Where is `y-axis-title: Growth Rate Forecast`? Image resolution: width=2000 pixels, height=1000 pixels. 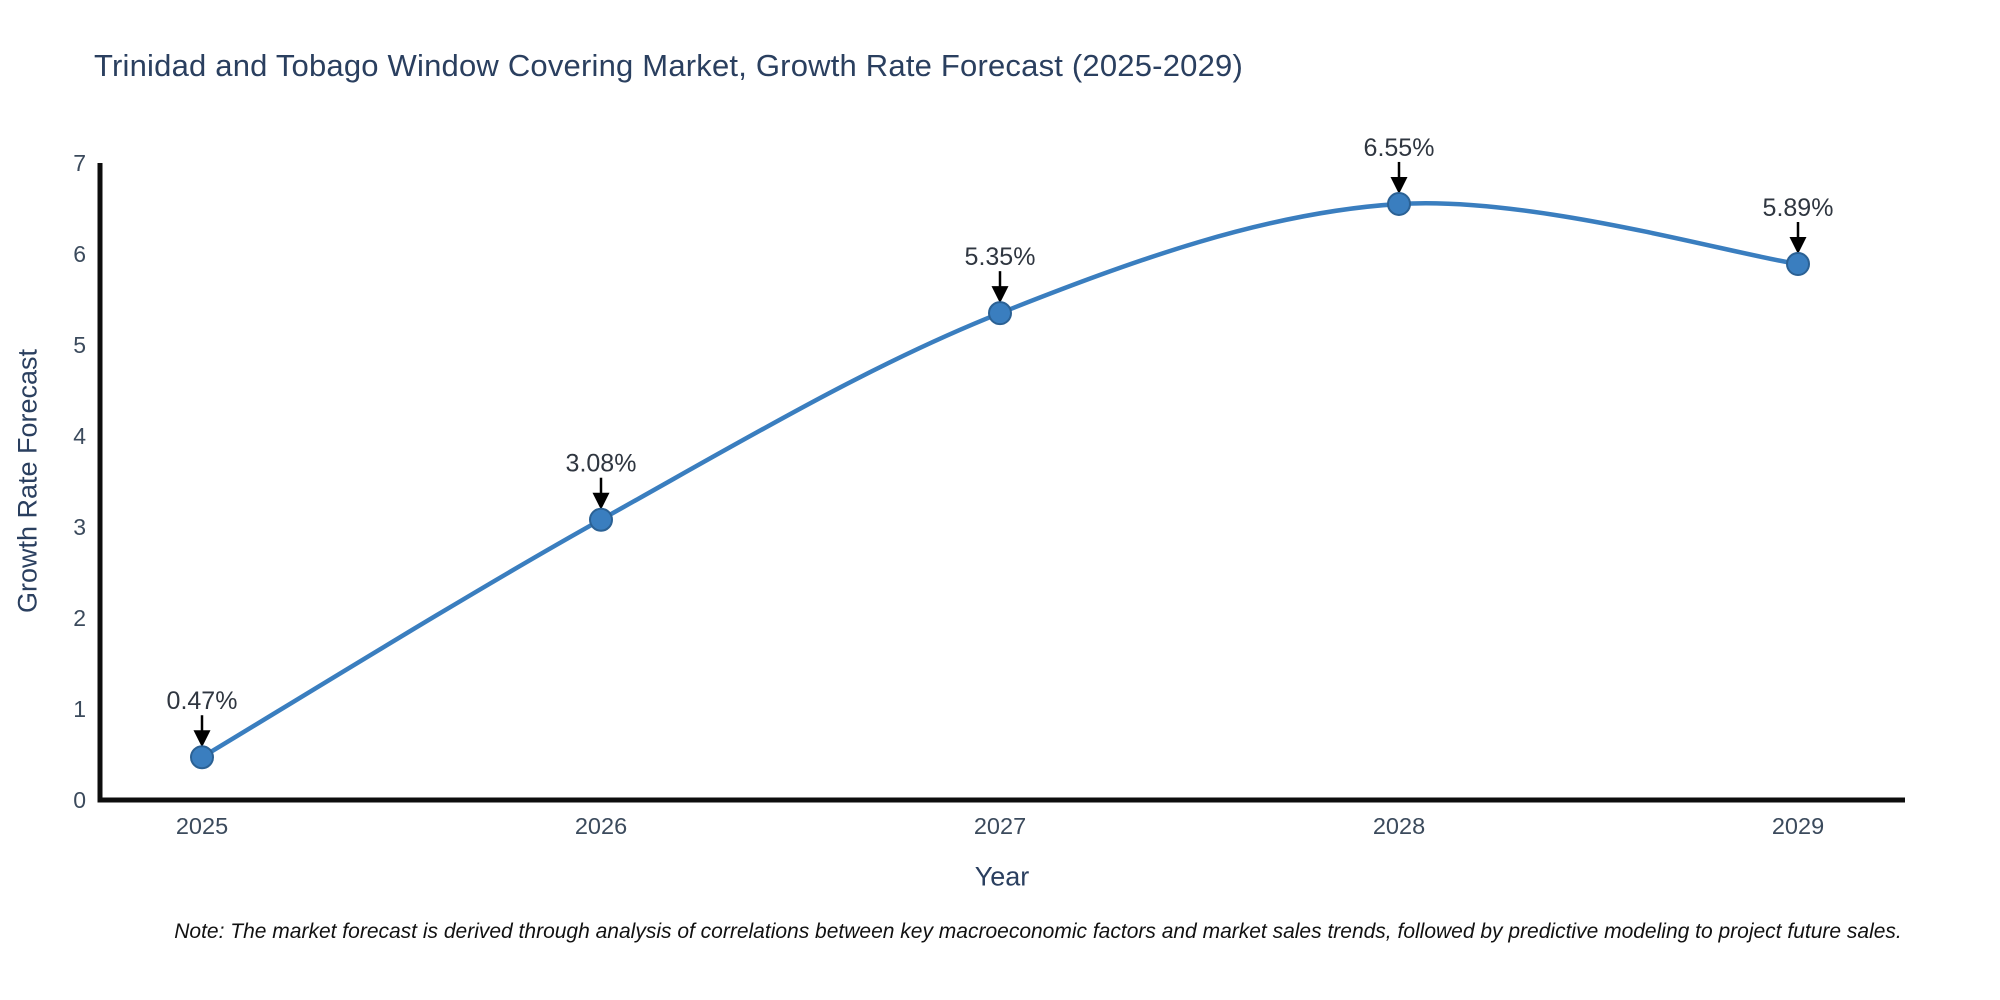 y-axis-title: Growth Rate Forecast is located at coordinates (27, 481).